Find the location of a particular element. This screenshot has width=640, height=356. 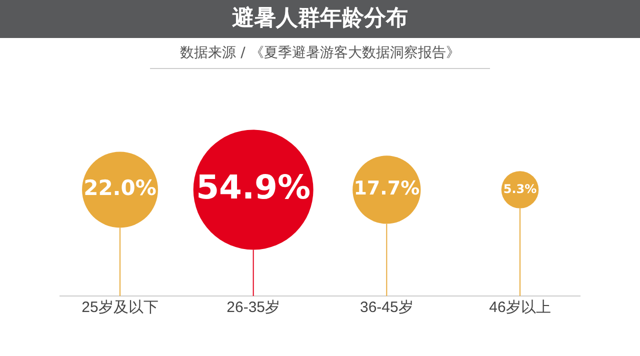

text: 避暑人群年龄分布 is located at coordinates (320, 19).